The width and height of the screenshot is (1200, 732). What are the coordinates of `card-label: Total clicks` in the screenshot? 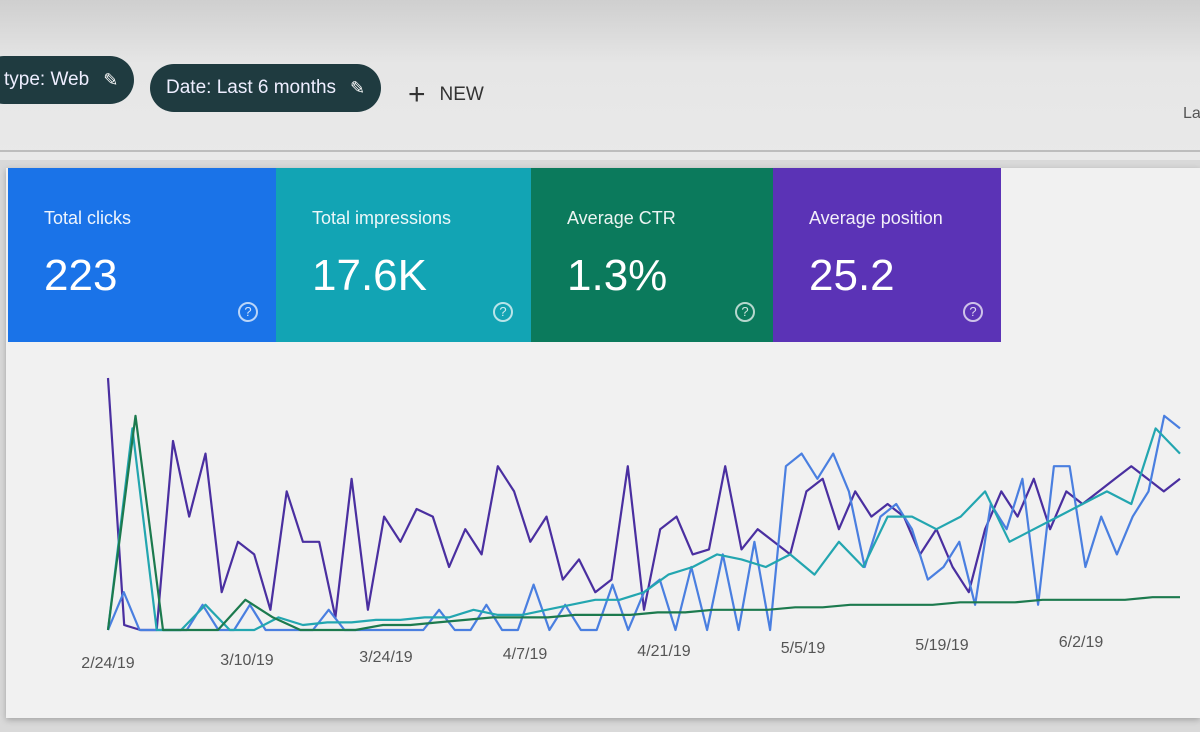 It's located at (88, 218).